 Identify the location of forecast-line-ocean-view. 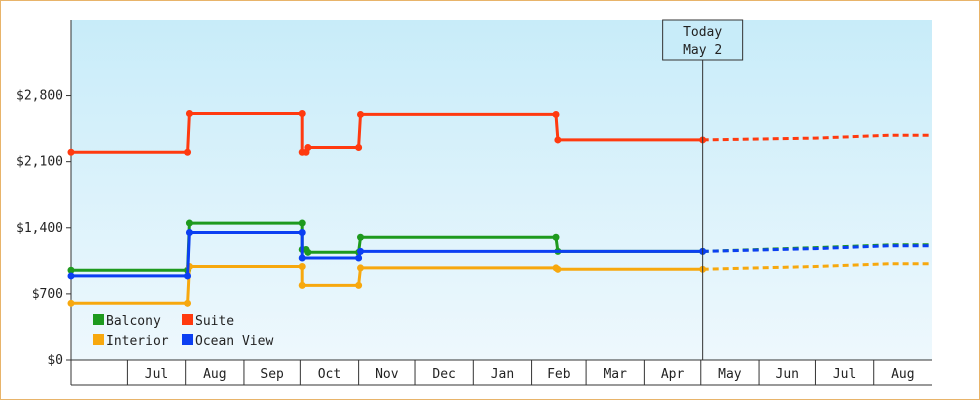
(816, 248).